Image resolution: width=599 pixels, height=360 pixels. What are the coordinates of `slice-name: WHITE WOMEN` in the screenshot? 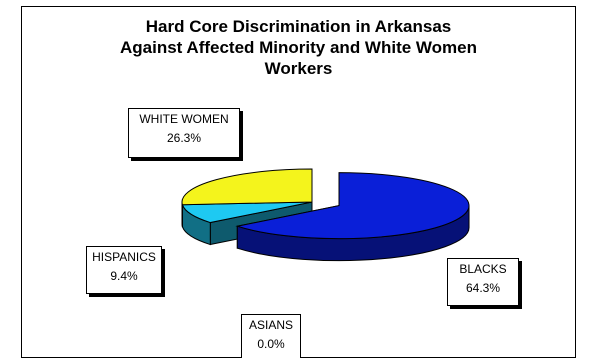 It's located at (184, 119).